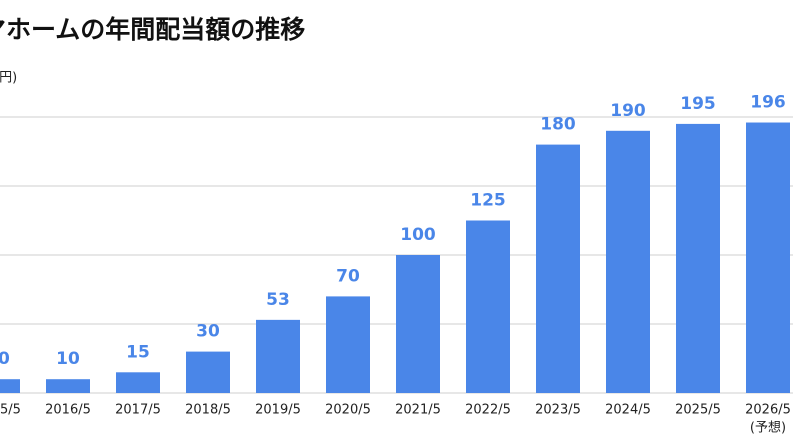  What do you see at coordinates (768, 428) in the screenshot?
I see `forecast-note: (予想)` at bounding box center [768, 428].